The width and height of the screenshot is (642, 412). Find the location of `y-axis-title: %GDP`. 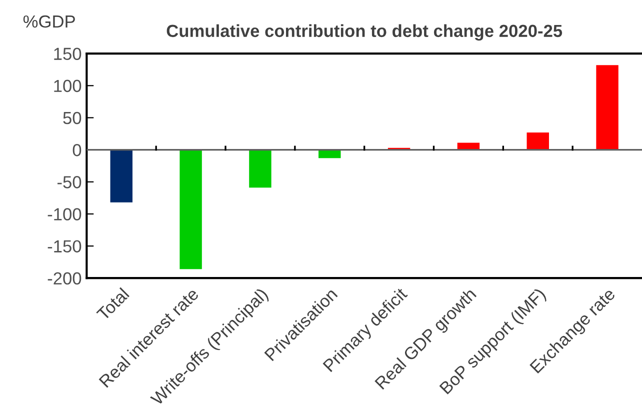

y-axis-title: %GDP is located at coordinates (49, 21).